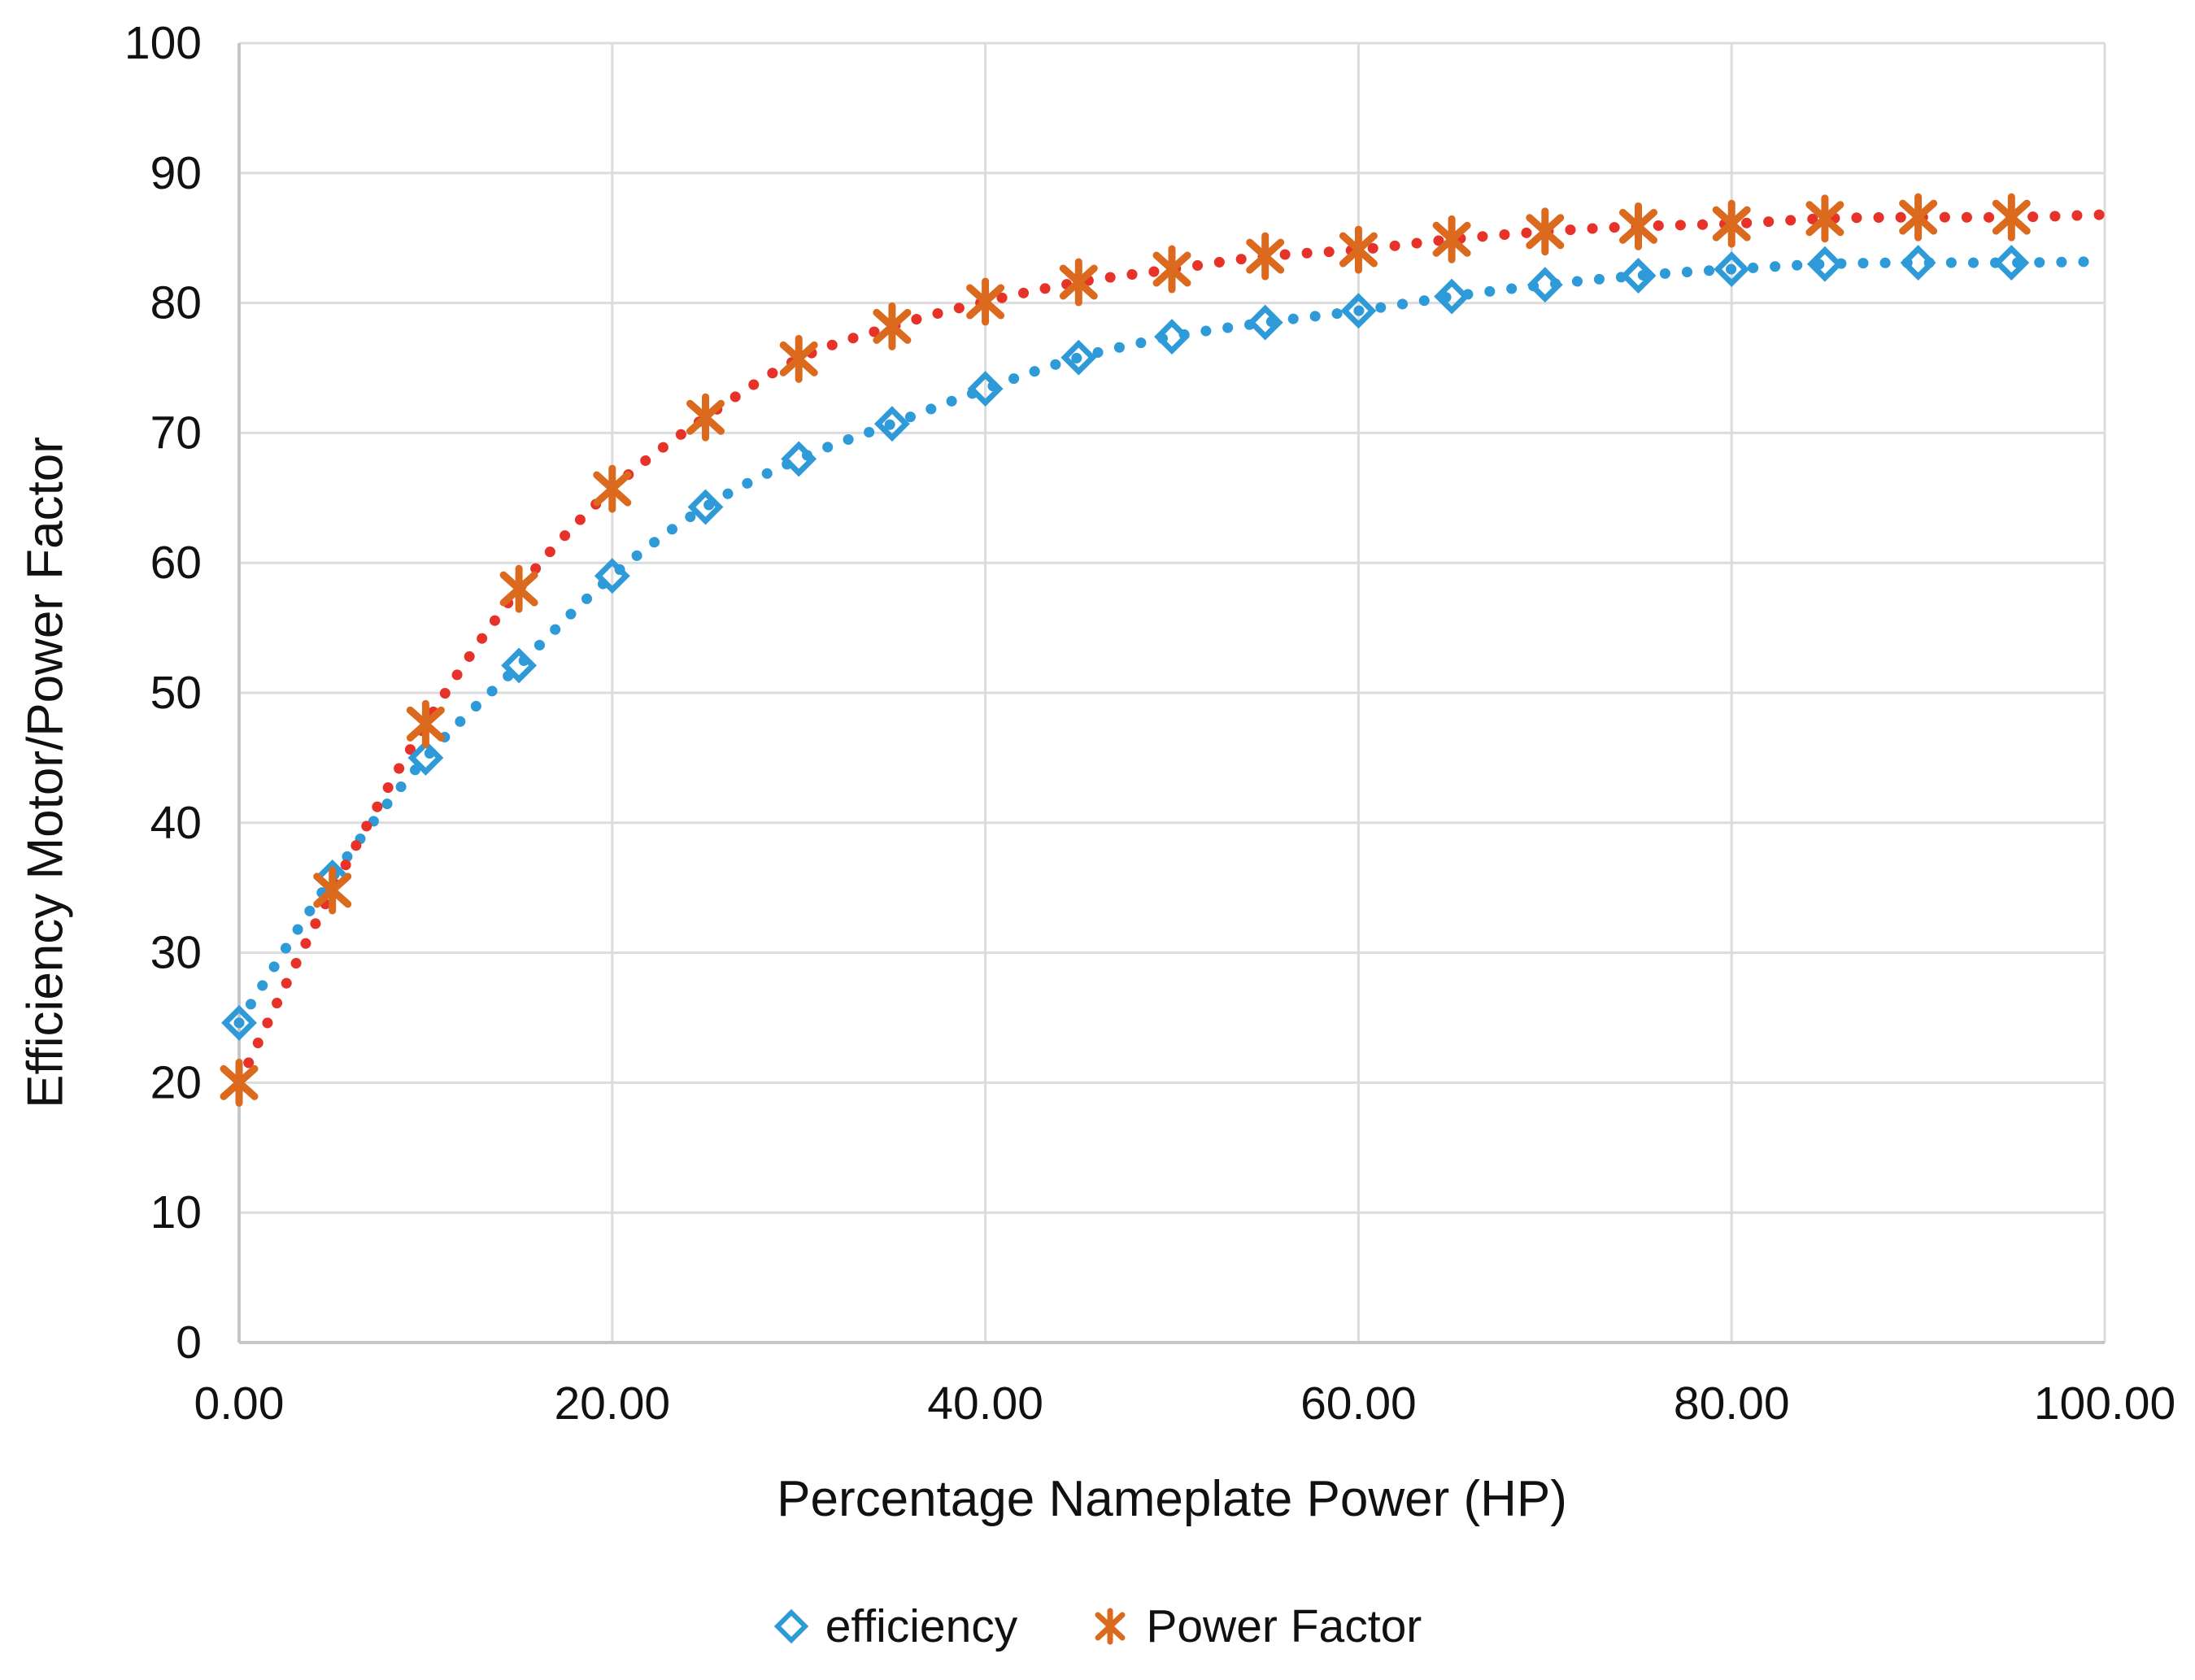 The height and width of the screenshot is (1680, 2195). What do you see at coordinates (176, 1212) in the screenshot?
I see `y-tick-label-10: 10` at bounding box center [176, 1212].